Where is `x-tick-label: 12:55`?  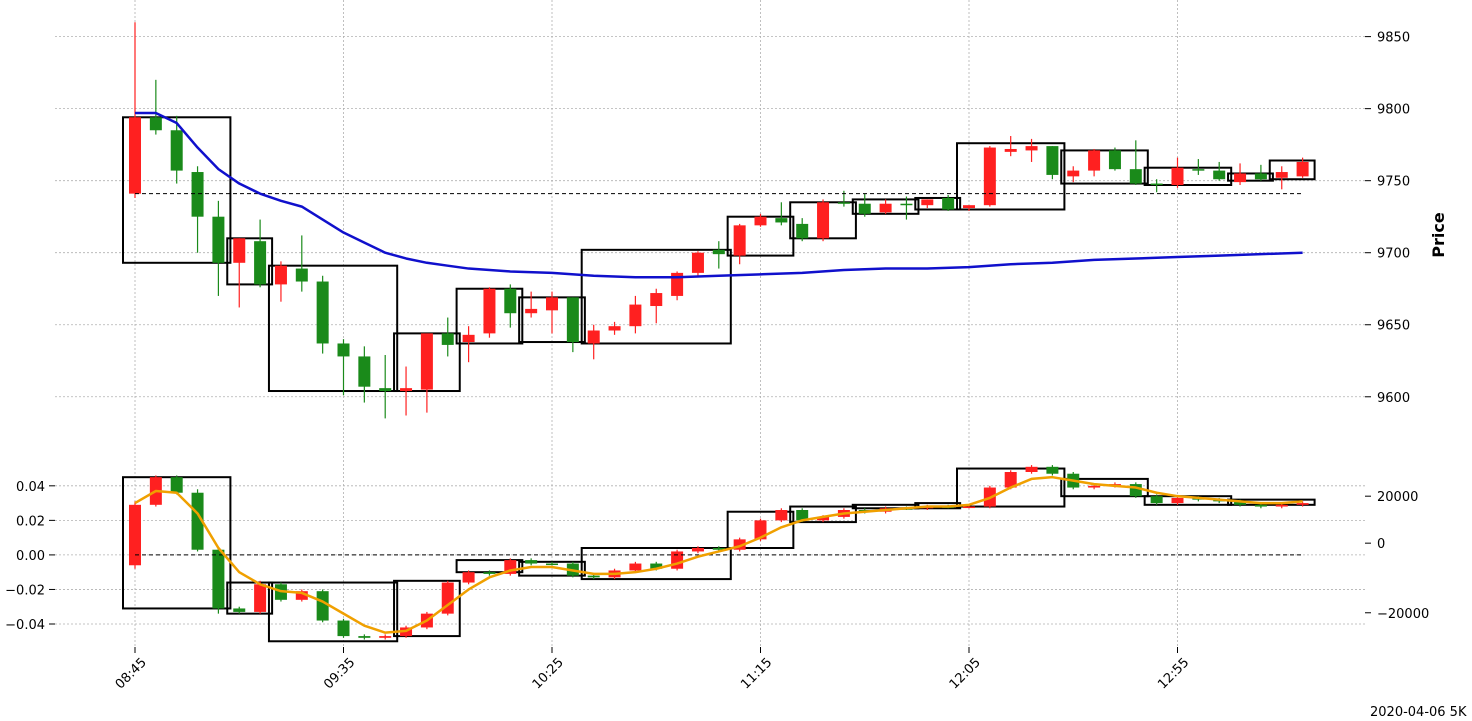 x-tick-label: 12:55 is located at coordinates (1173, 673).